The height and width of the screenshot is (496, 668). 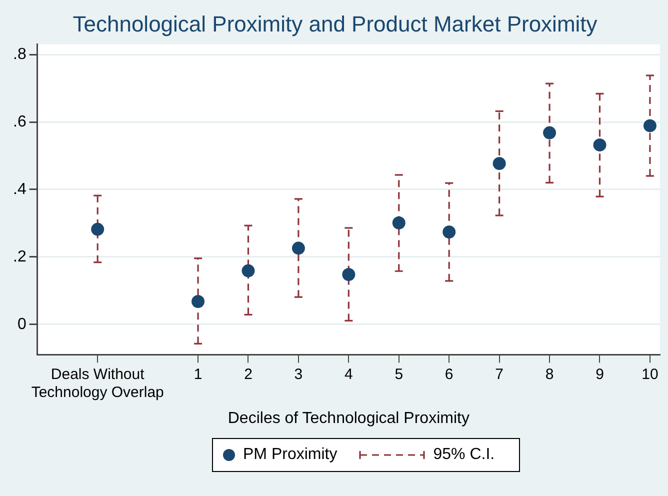 What do you see at coordinates (97, 383) in the screenshot?
I see `x-tick-label: Deals Without Technology Overlap` at bounding box center [97, 383].